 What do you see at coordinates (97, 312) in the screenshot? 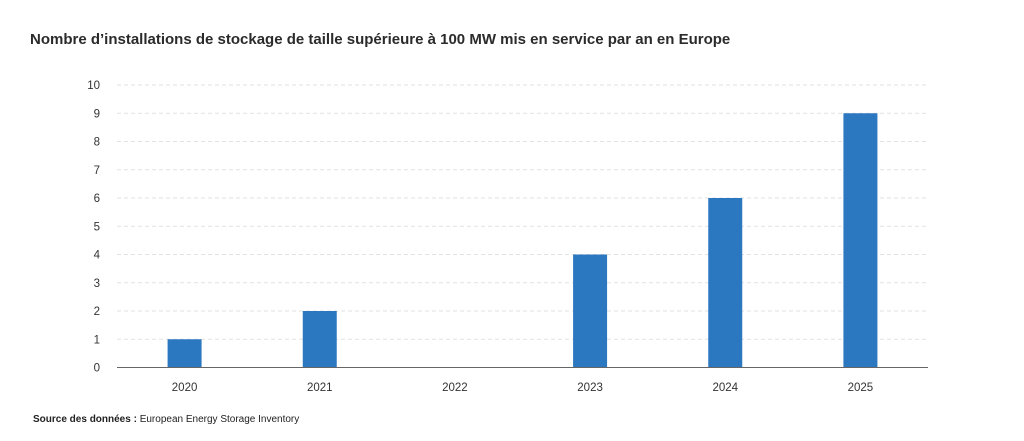
I see `y-tick-label: 2` at bounding box center [97, 312].